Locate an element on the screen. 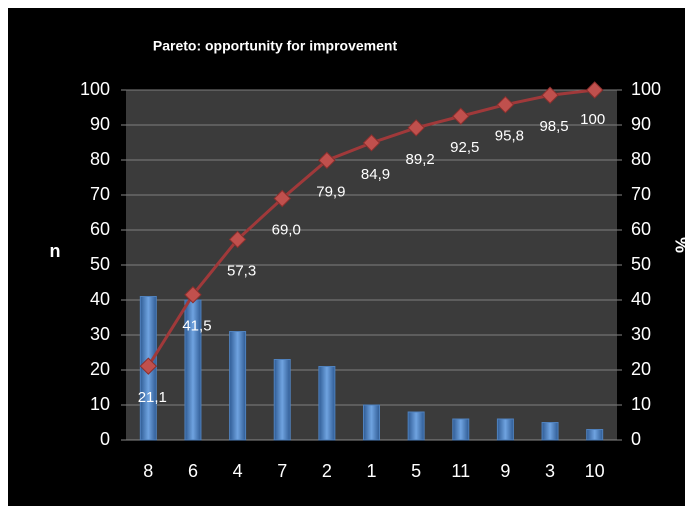  data-label: 41,5 is located at coordinates (196, 326).